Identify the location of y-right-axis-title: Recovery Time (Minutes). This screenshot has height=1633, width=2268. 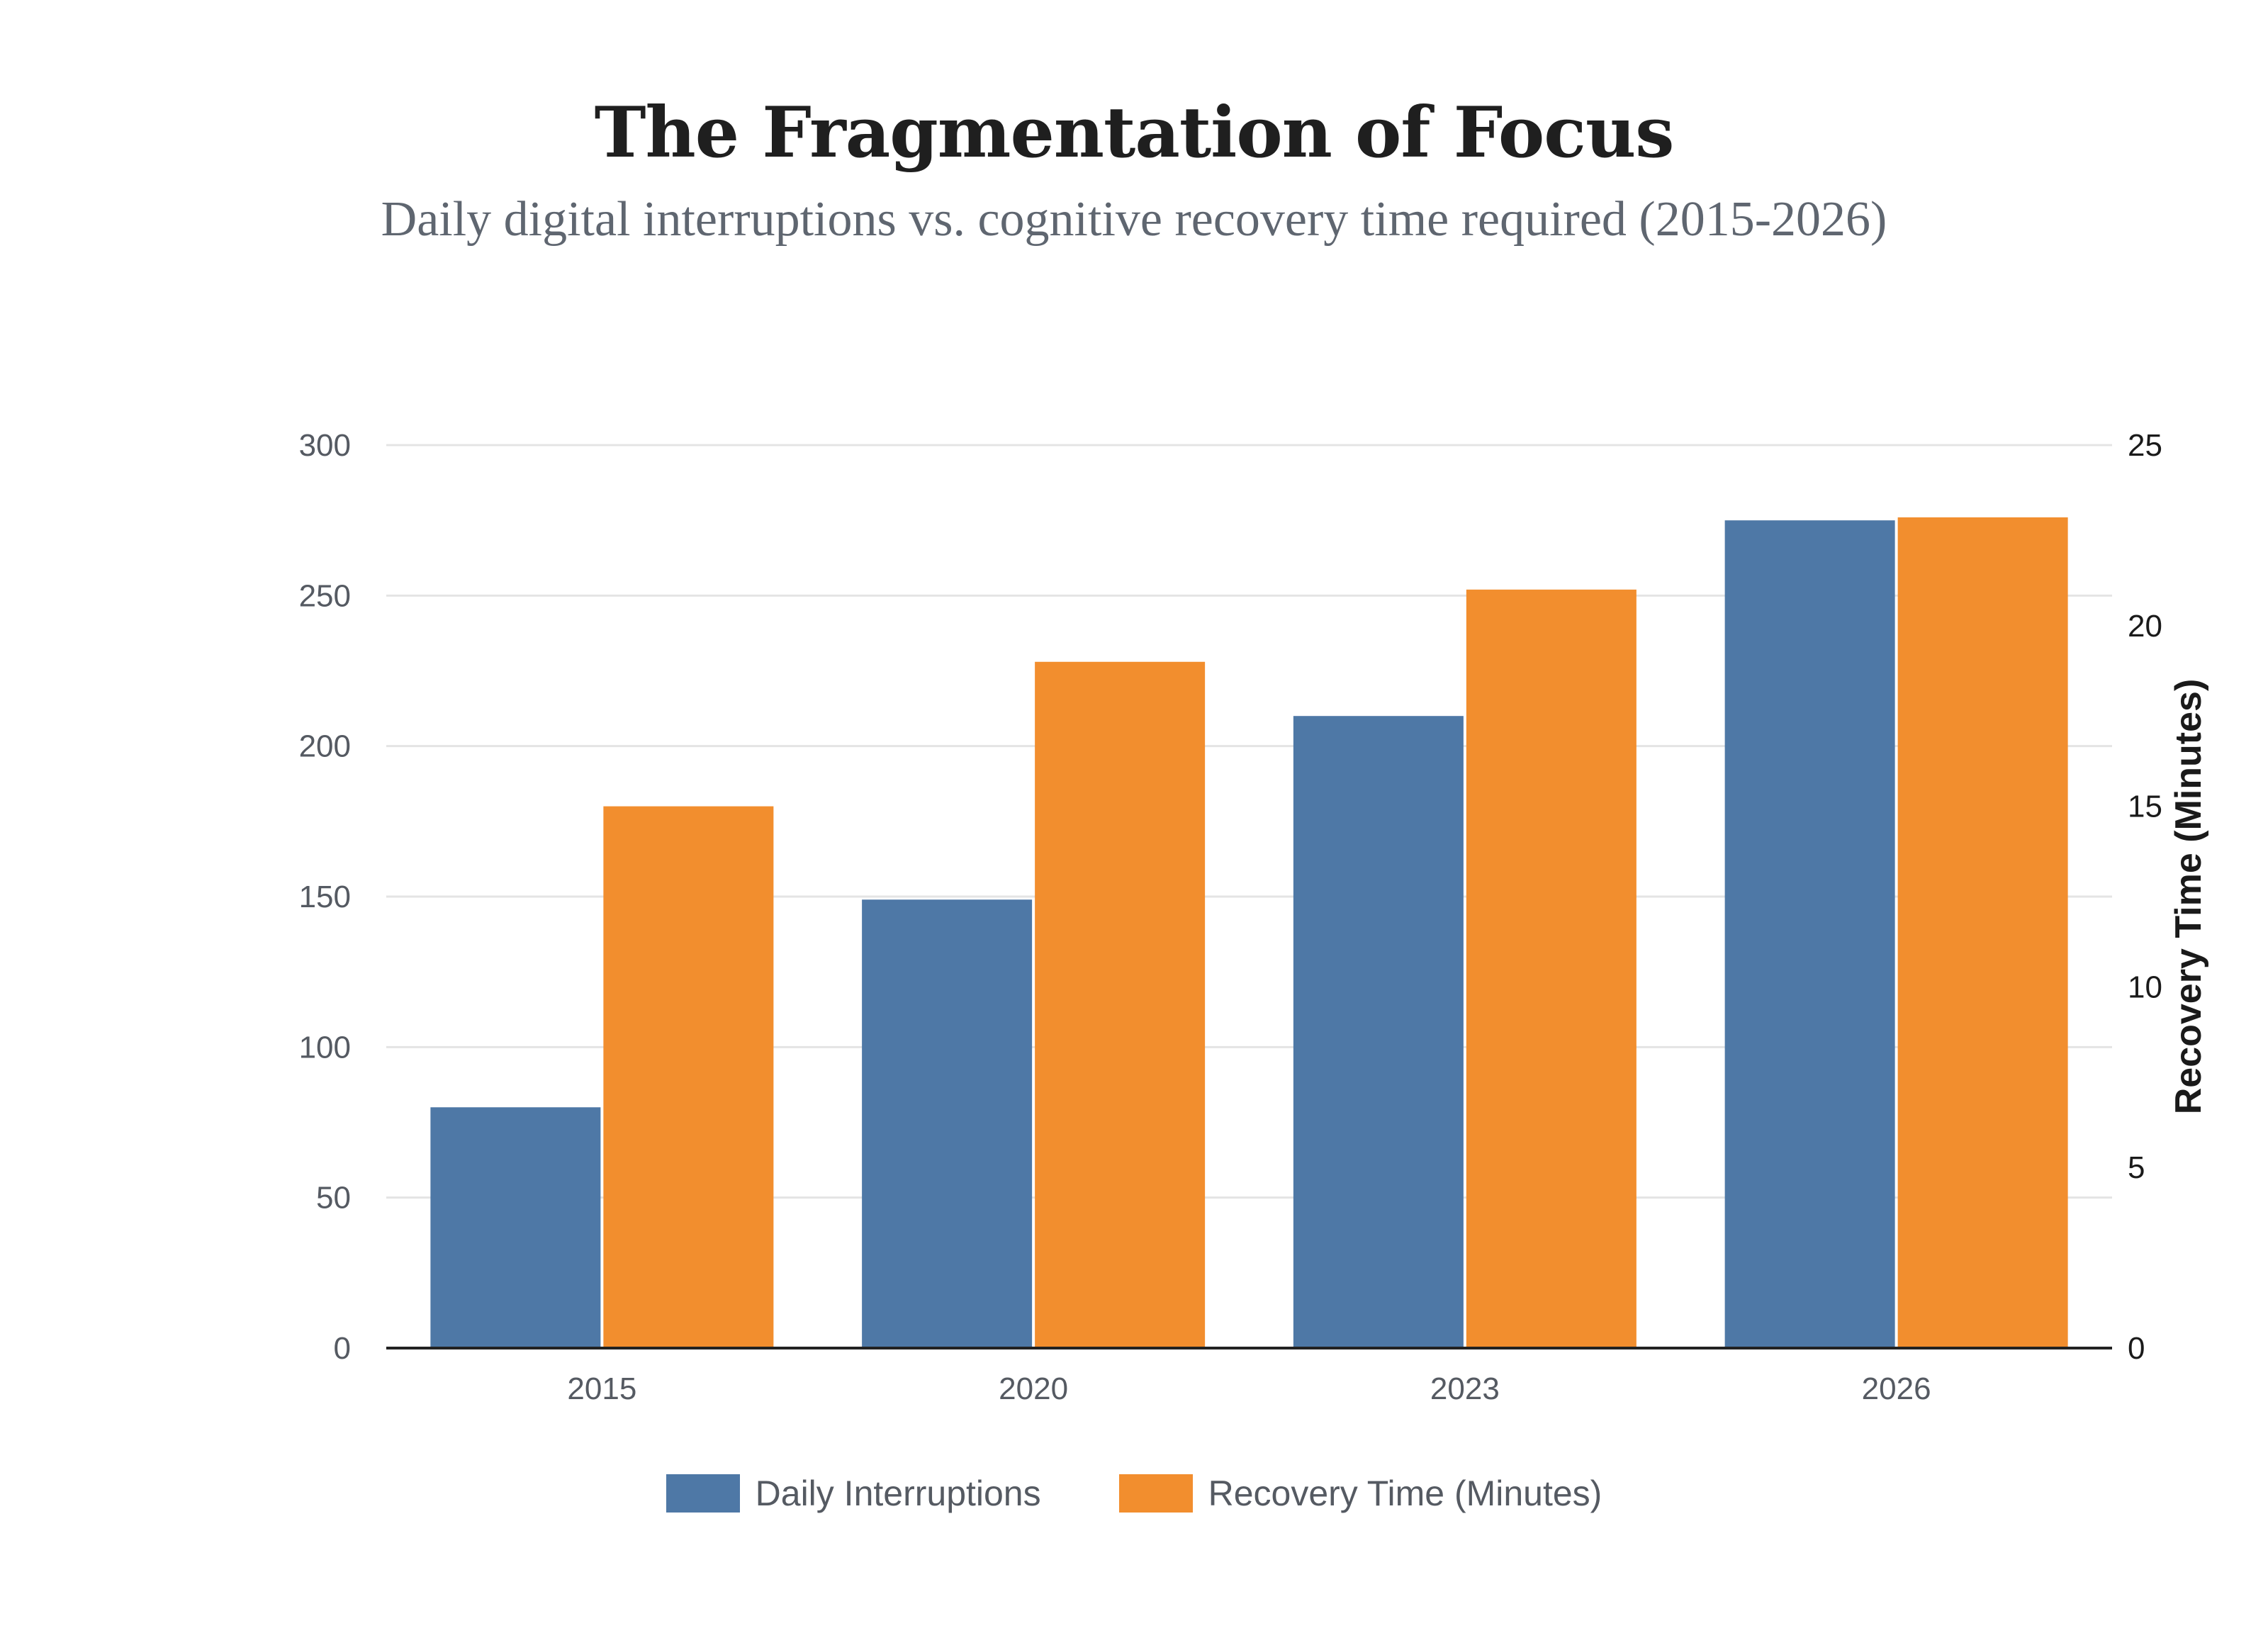
(2188, 897).